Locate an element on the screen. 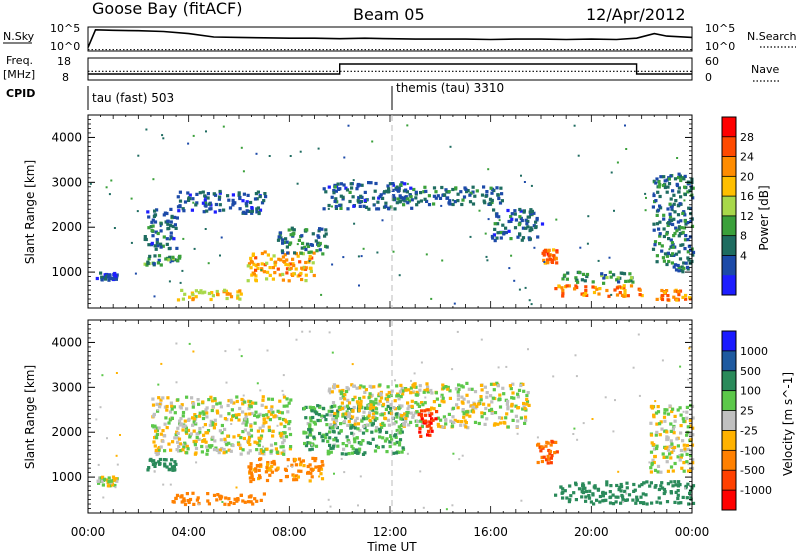  velocity-colorbar-tick-label: -100 is located at coordinates (752, 450).